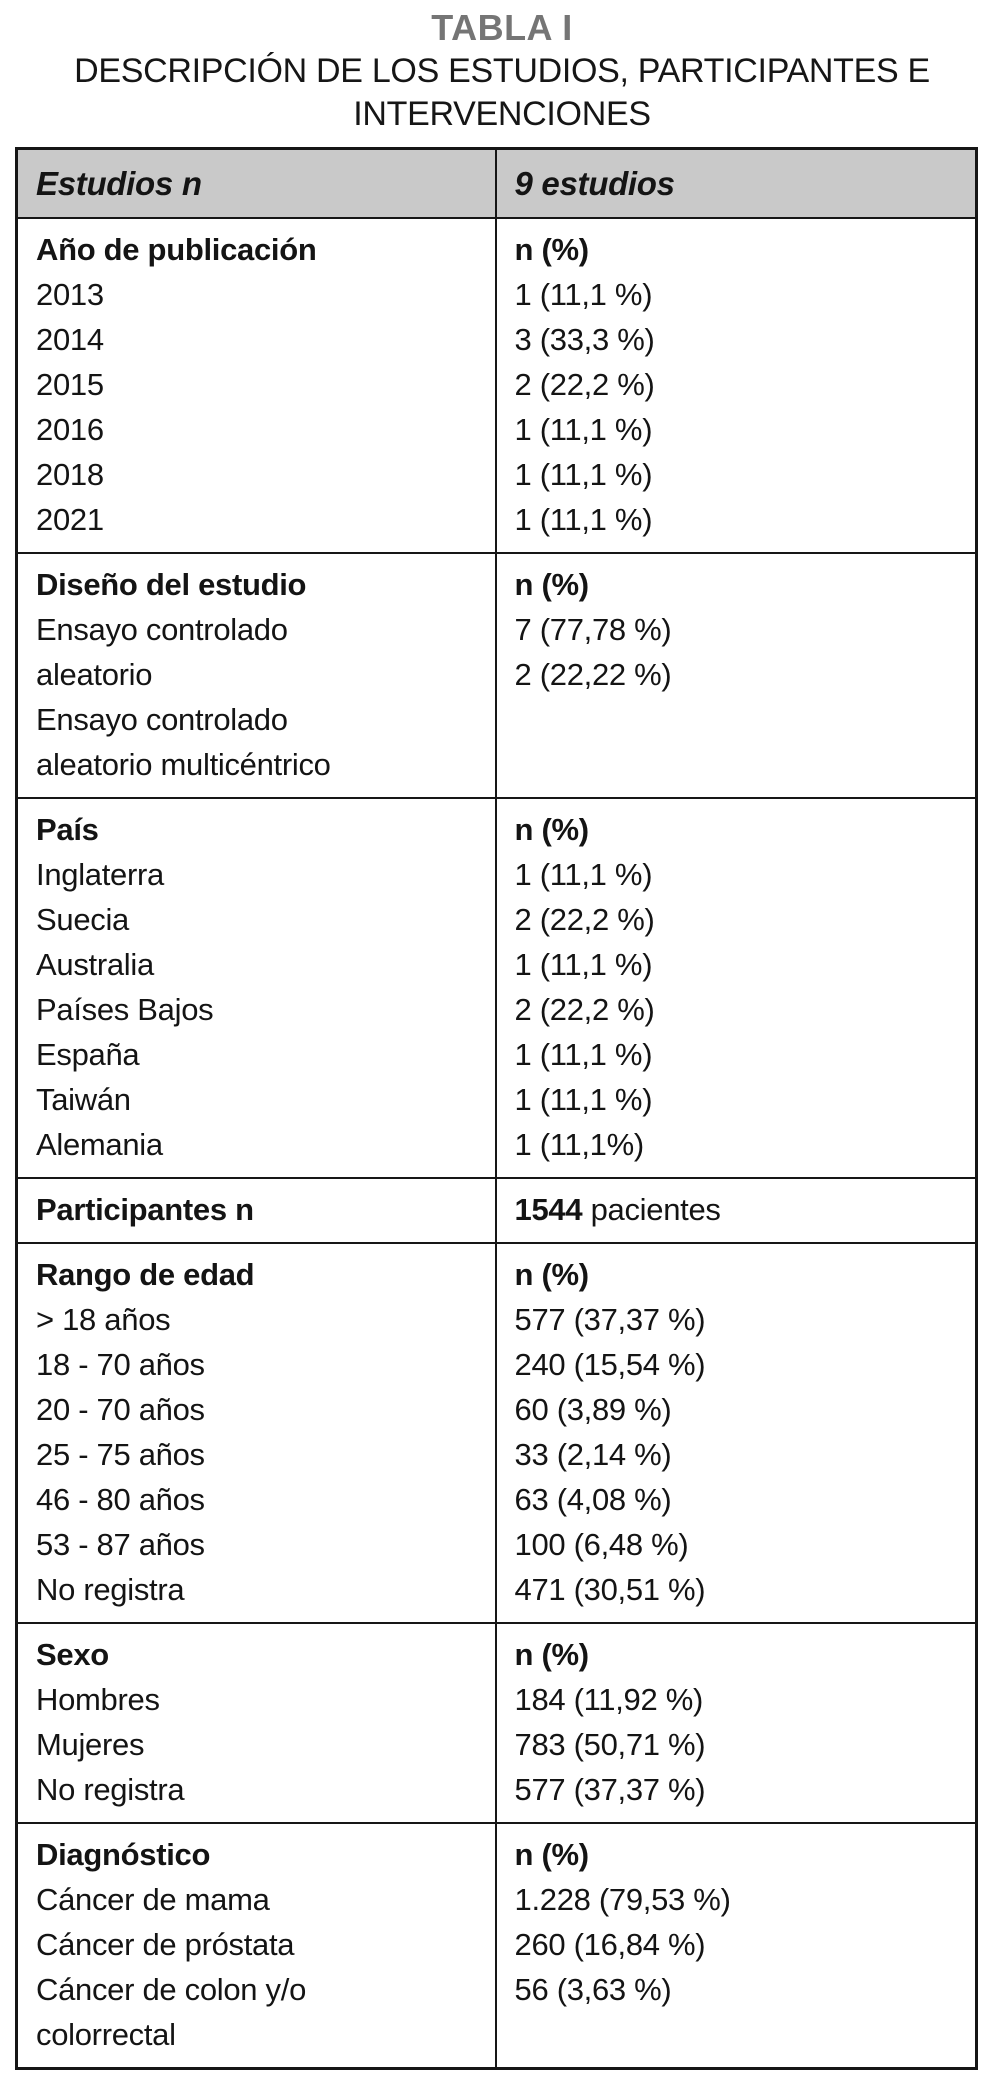 The image size is (1004, 2085). I want to click on label-line: > 18 años, so click(256, 1319).